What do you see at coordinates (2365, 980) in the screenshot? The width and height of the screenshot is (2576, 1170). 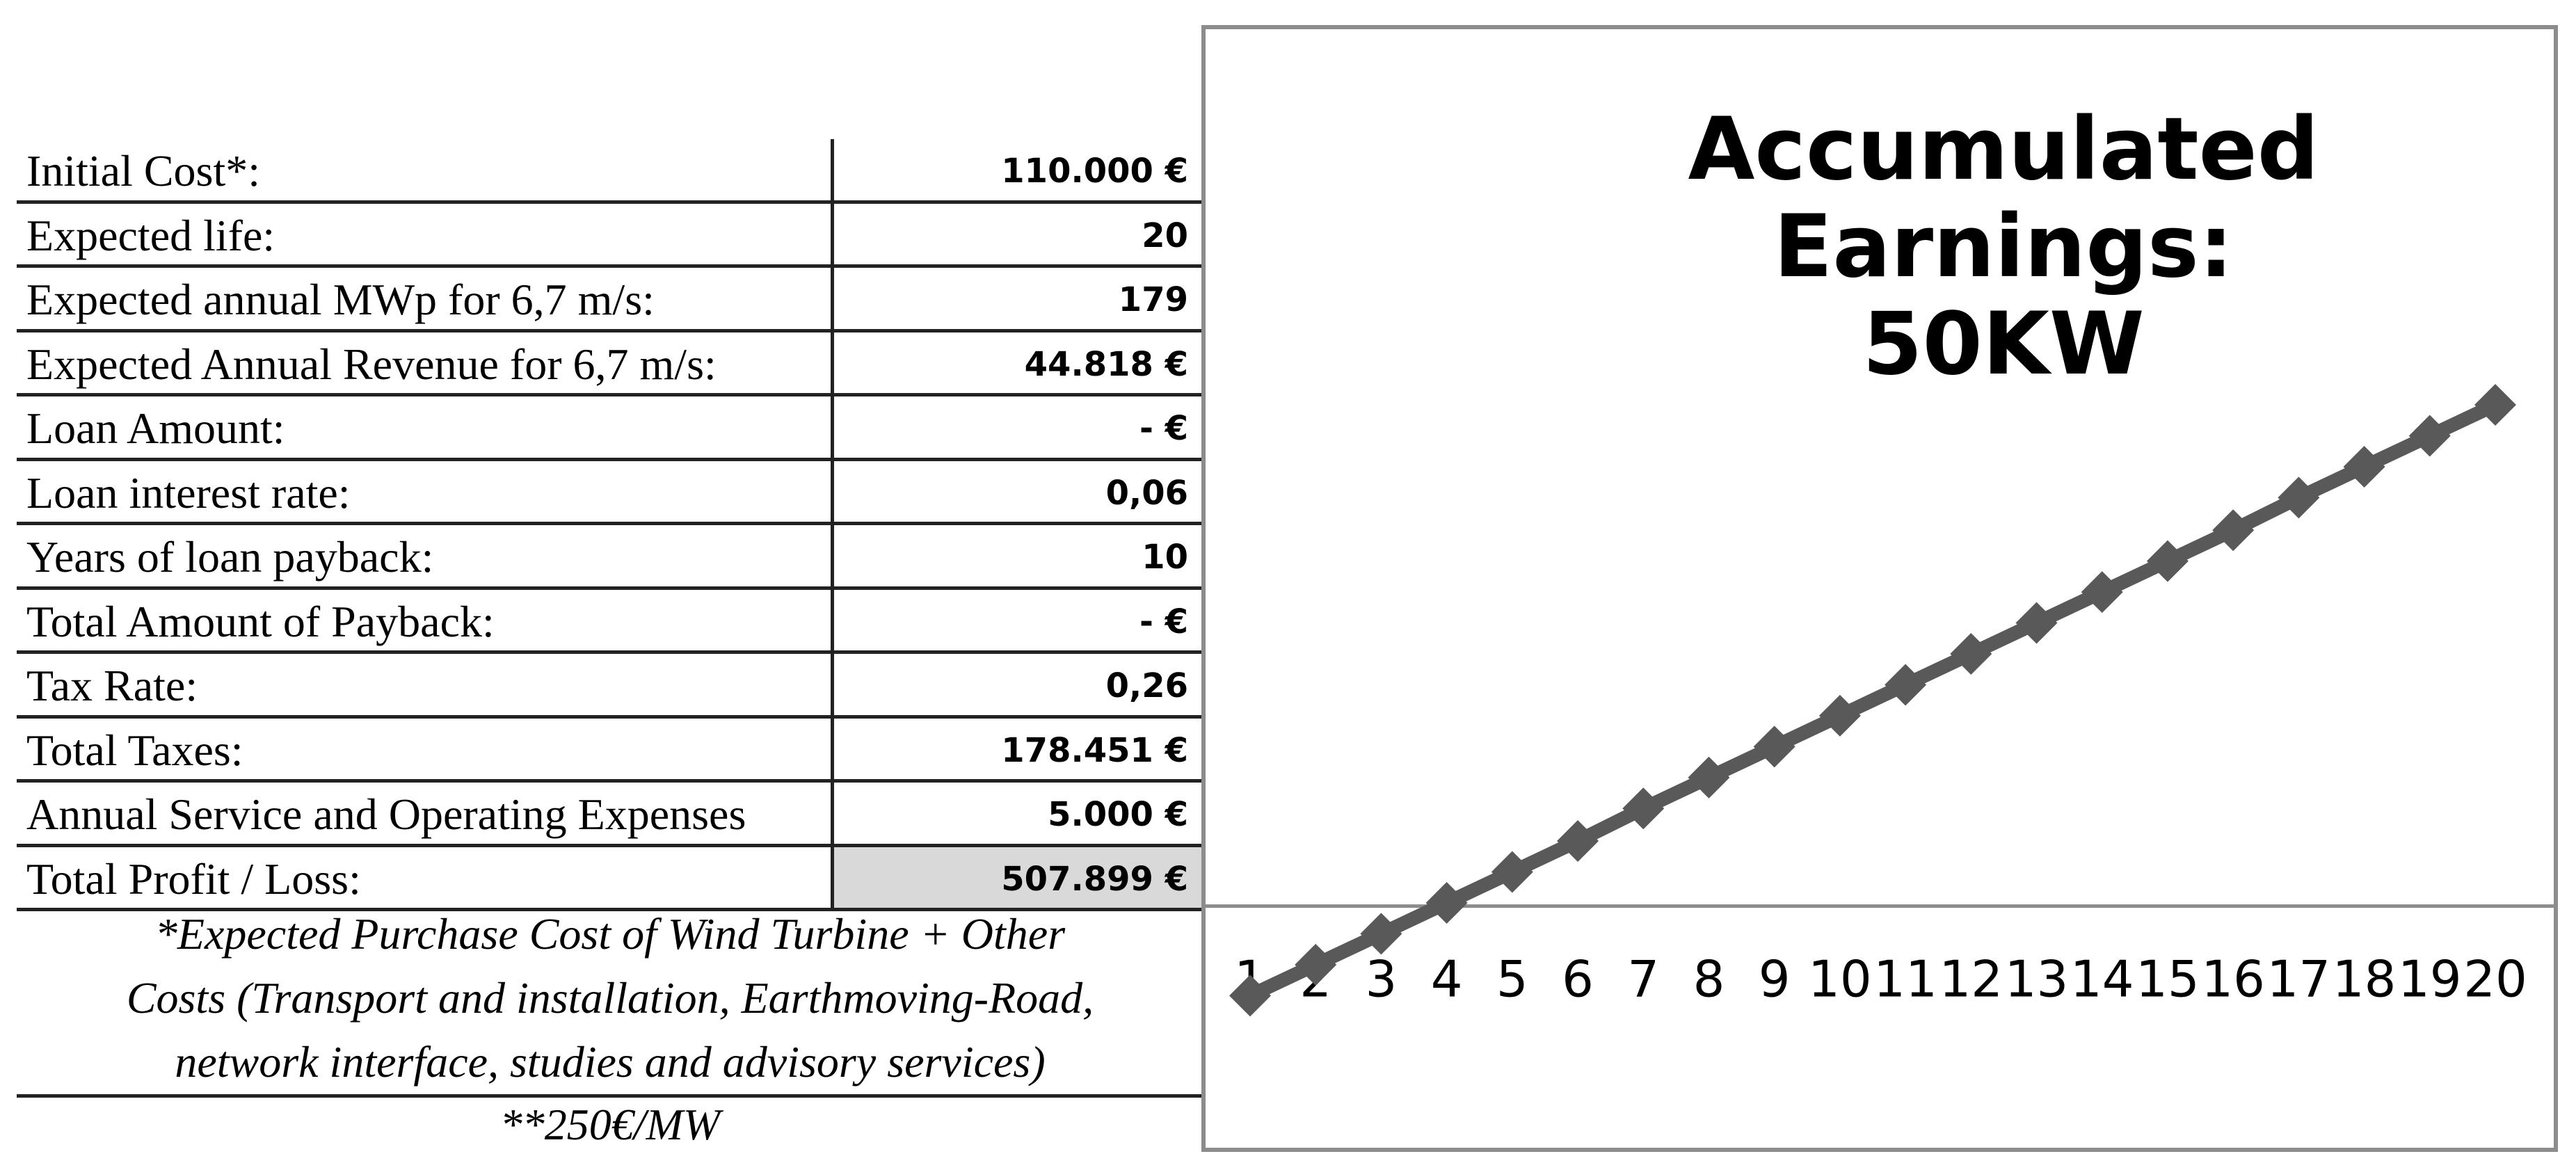 I see `x-tick-label: 18` at bounding box center [2365, 980].